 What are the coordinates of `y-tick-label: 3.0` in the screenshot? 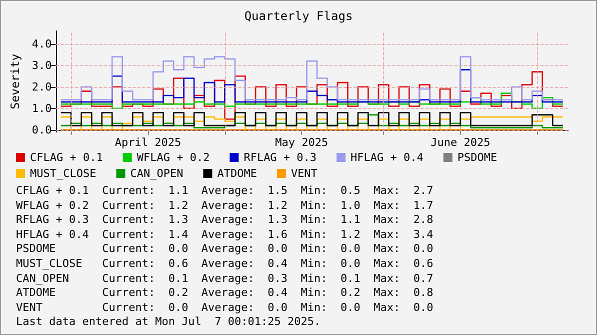 It's located at (42, 65).